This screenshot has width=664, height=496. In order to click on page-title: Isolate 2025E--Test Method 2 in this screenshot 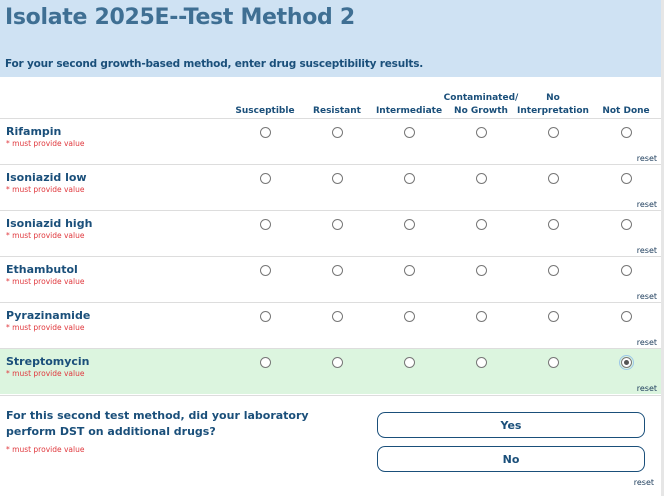, I will do `click(180, 17)`.